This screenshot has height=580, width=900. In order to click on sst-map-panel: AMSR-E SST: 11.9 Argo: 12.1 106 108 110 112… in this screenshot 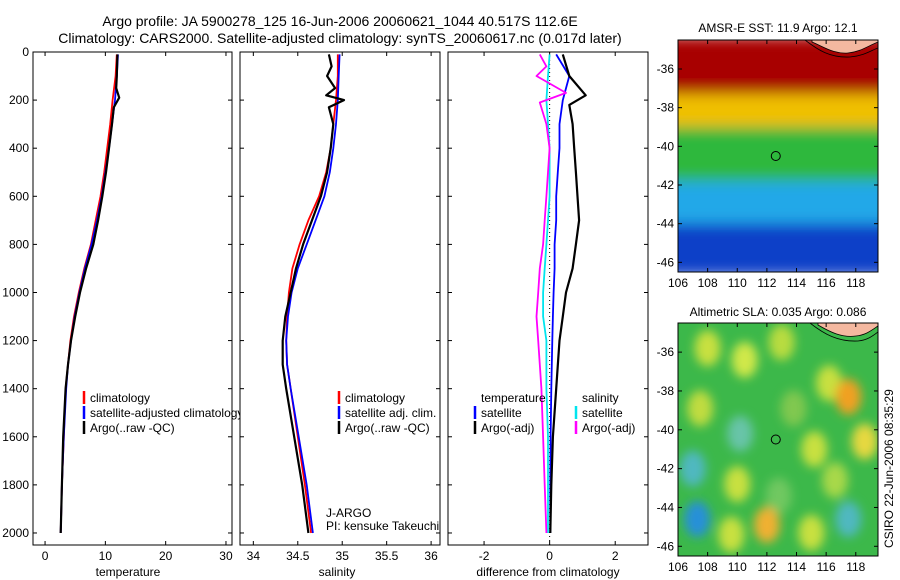, I will do `click(768, 155)`.